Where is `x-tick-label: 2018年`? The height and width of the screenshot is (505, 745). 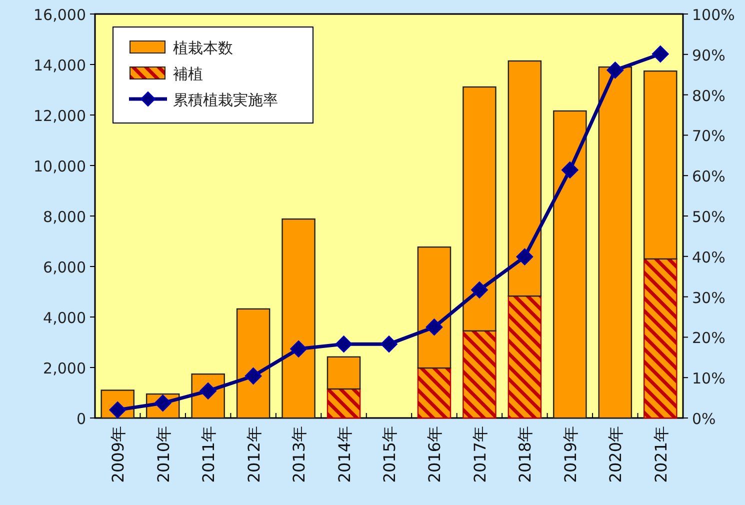
x-tick-label: 2018年 is located at coordinates (525, 454).